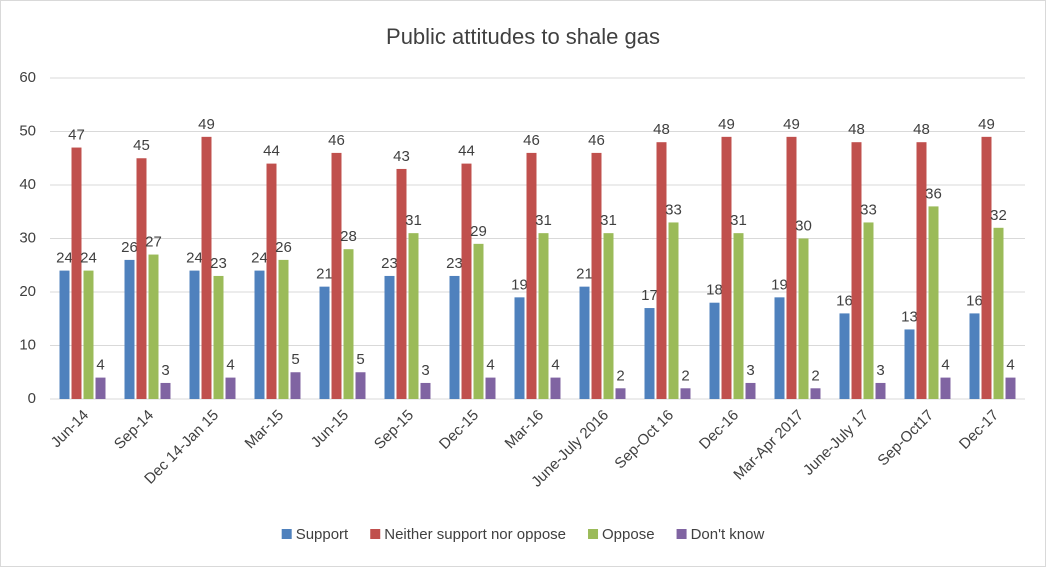 Image resolution: width=1046 pixels, height=567 pixels. Describe the element at coordinates (478, 231) in the screenshot. I see `data-label: 29` at that location.